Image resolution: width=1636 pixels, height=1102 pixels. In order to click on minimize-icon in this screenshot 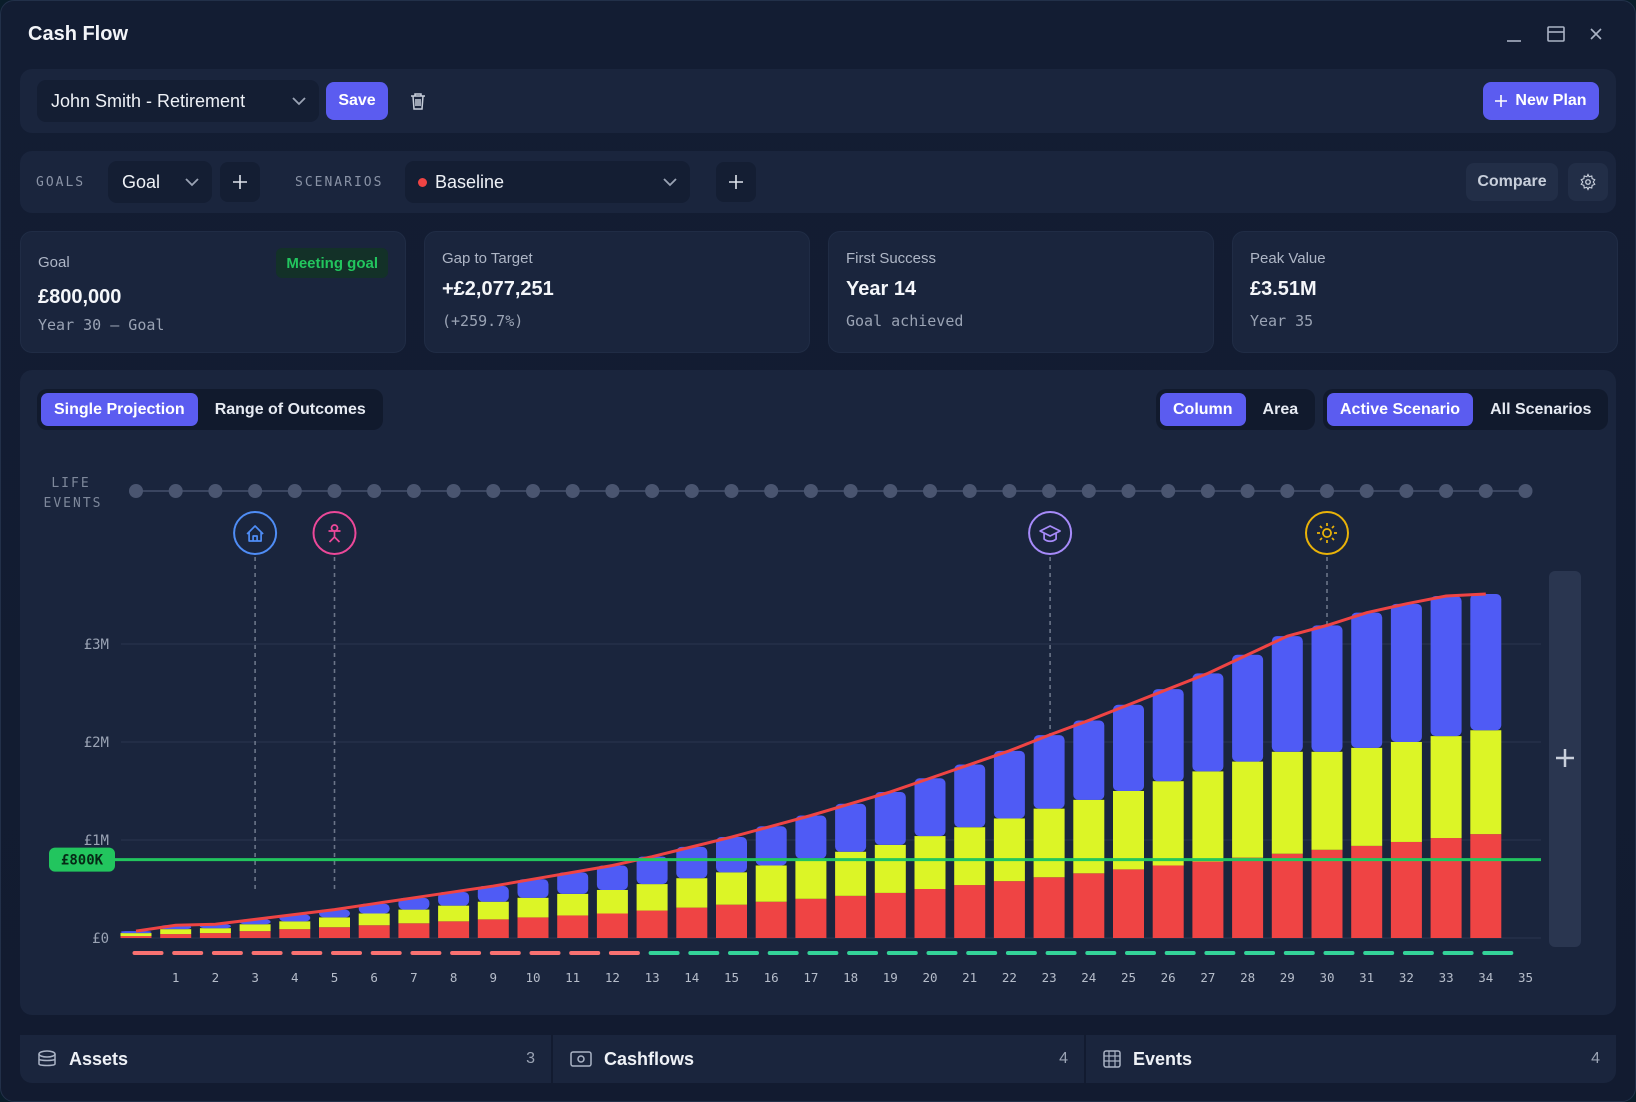, I will do `click(1514, 34)`.